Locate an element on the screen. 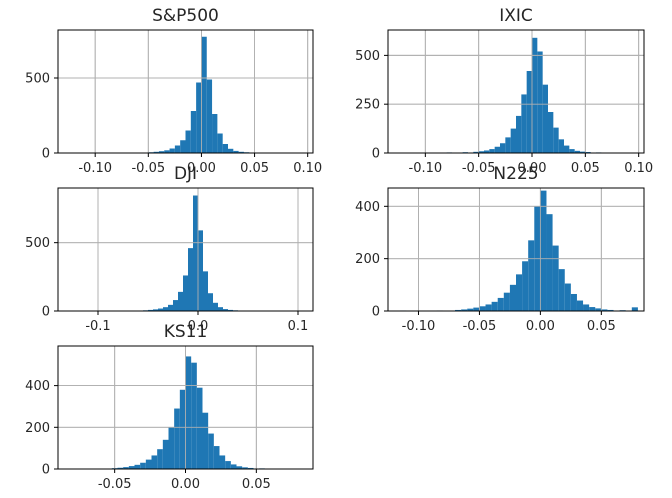 Image resolution: width=672 pixels, height=498 pixels. y-tick-label: 400 is located at coordinates (37, 386).